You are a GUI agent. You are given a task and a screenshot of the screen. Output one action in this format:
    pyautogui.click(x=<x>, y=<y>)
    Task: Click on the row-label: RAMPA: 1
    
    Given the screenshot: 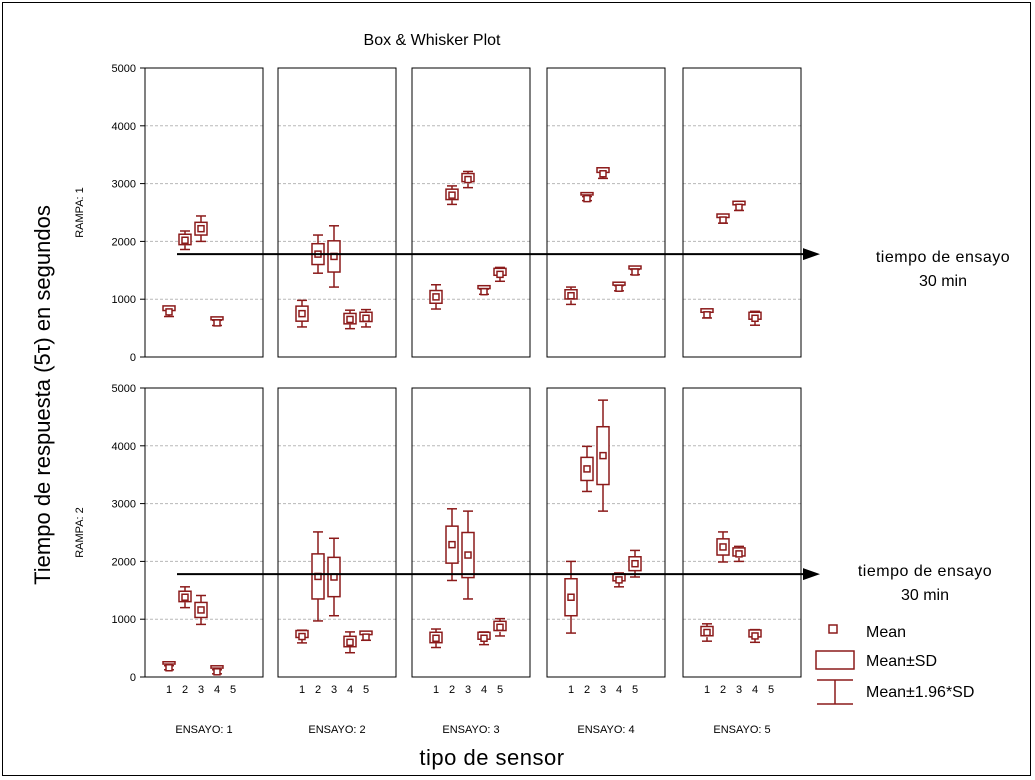 What is the action you would take?
    pyautogui.click(x=80, y=212)
    